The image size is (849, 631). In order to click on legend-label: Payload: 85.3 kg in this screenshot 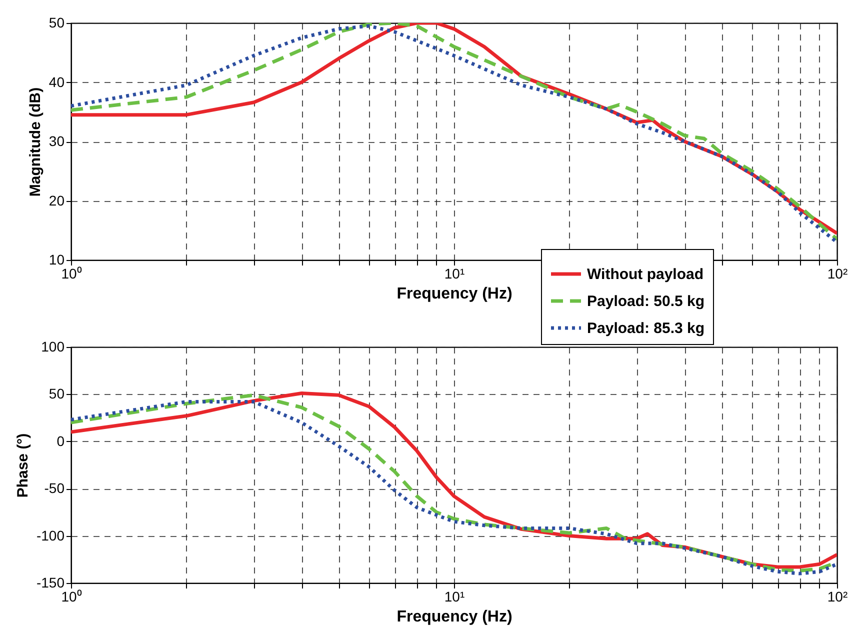, I will do `click(646, 328)`.